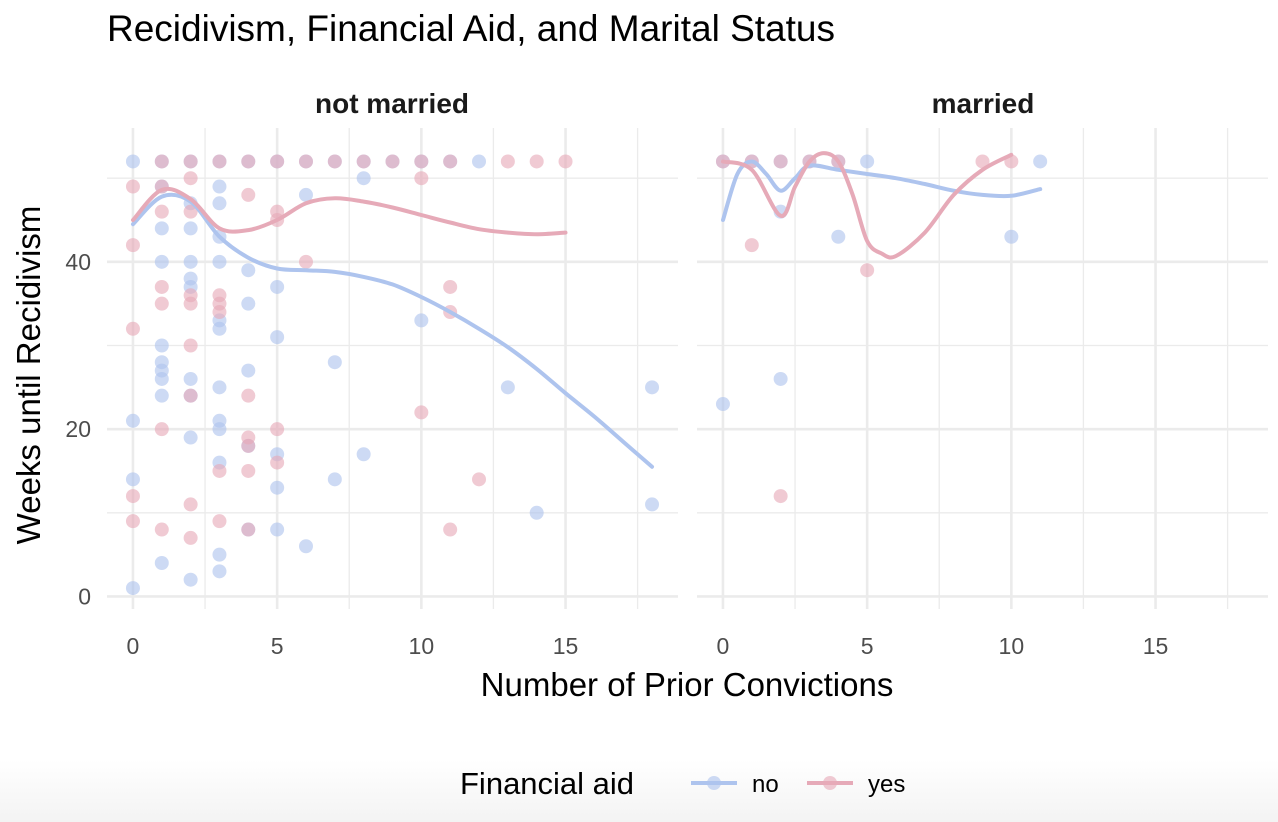 The height and width of the screenshot is (822, 1278). Describe the element at coordinates (78, 262) in the screenshot. I see `y-tick-label: 40` at that location.